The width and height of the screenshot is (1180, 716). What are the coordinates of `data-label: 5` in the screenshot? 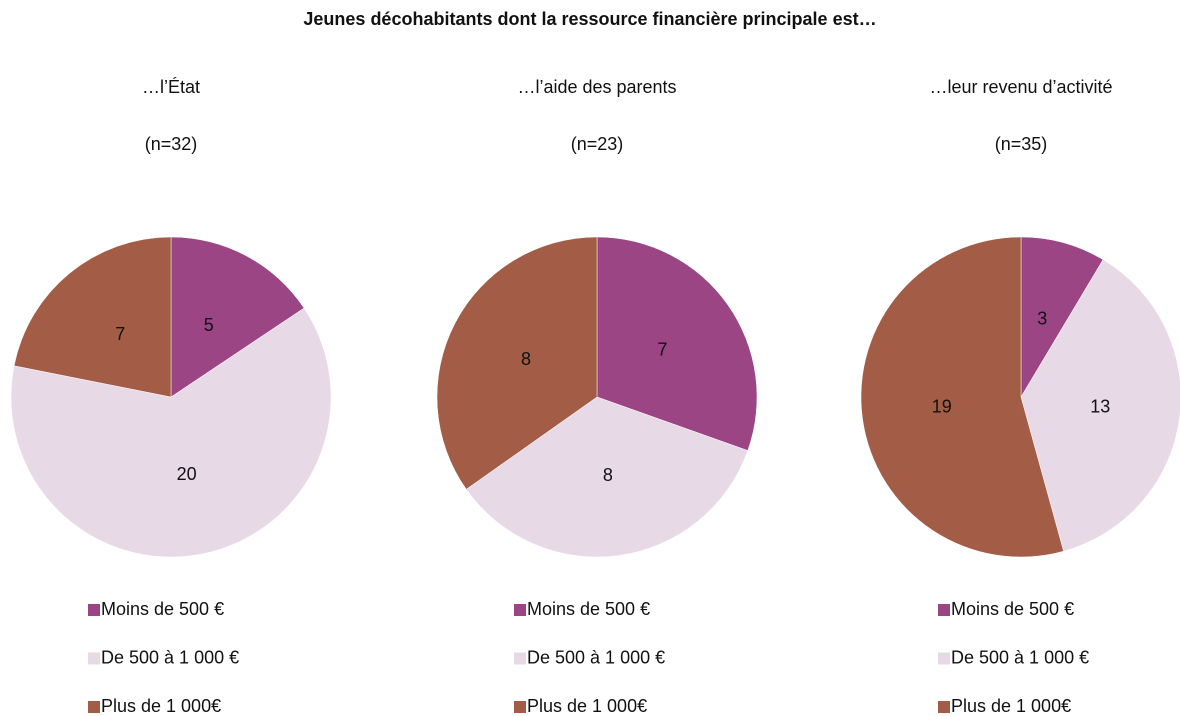 It's located at (209, 325).